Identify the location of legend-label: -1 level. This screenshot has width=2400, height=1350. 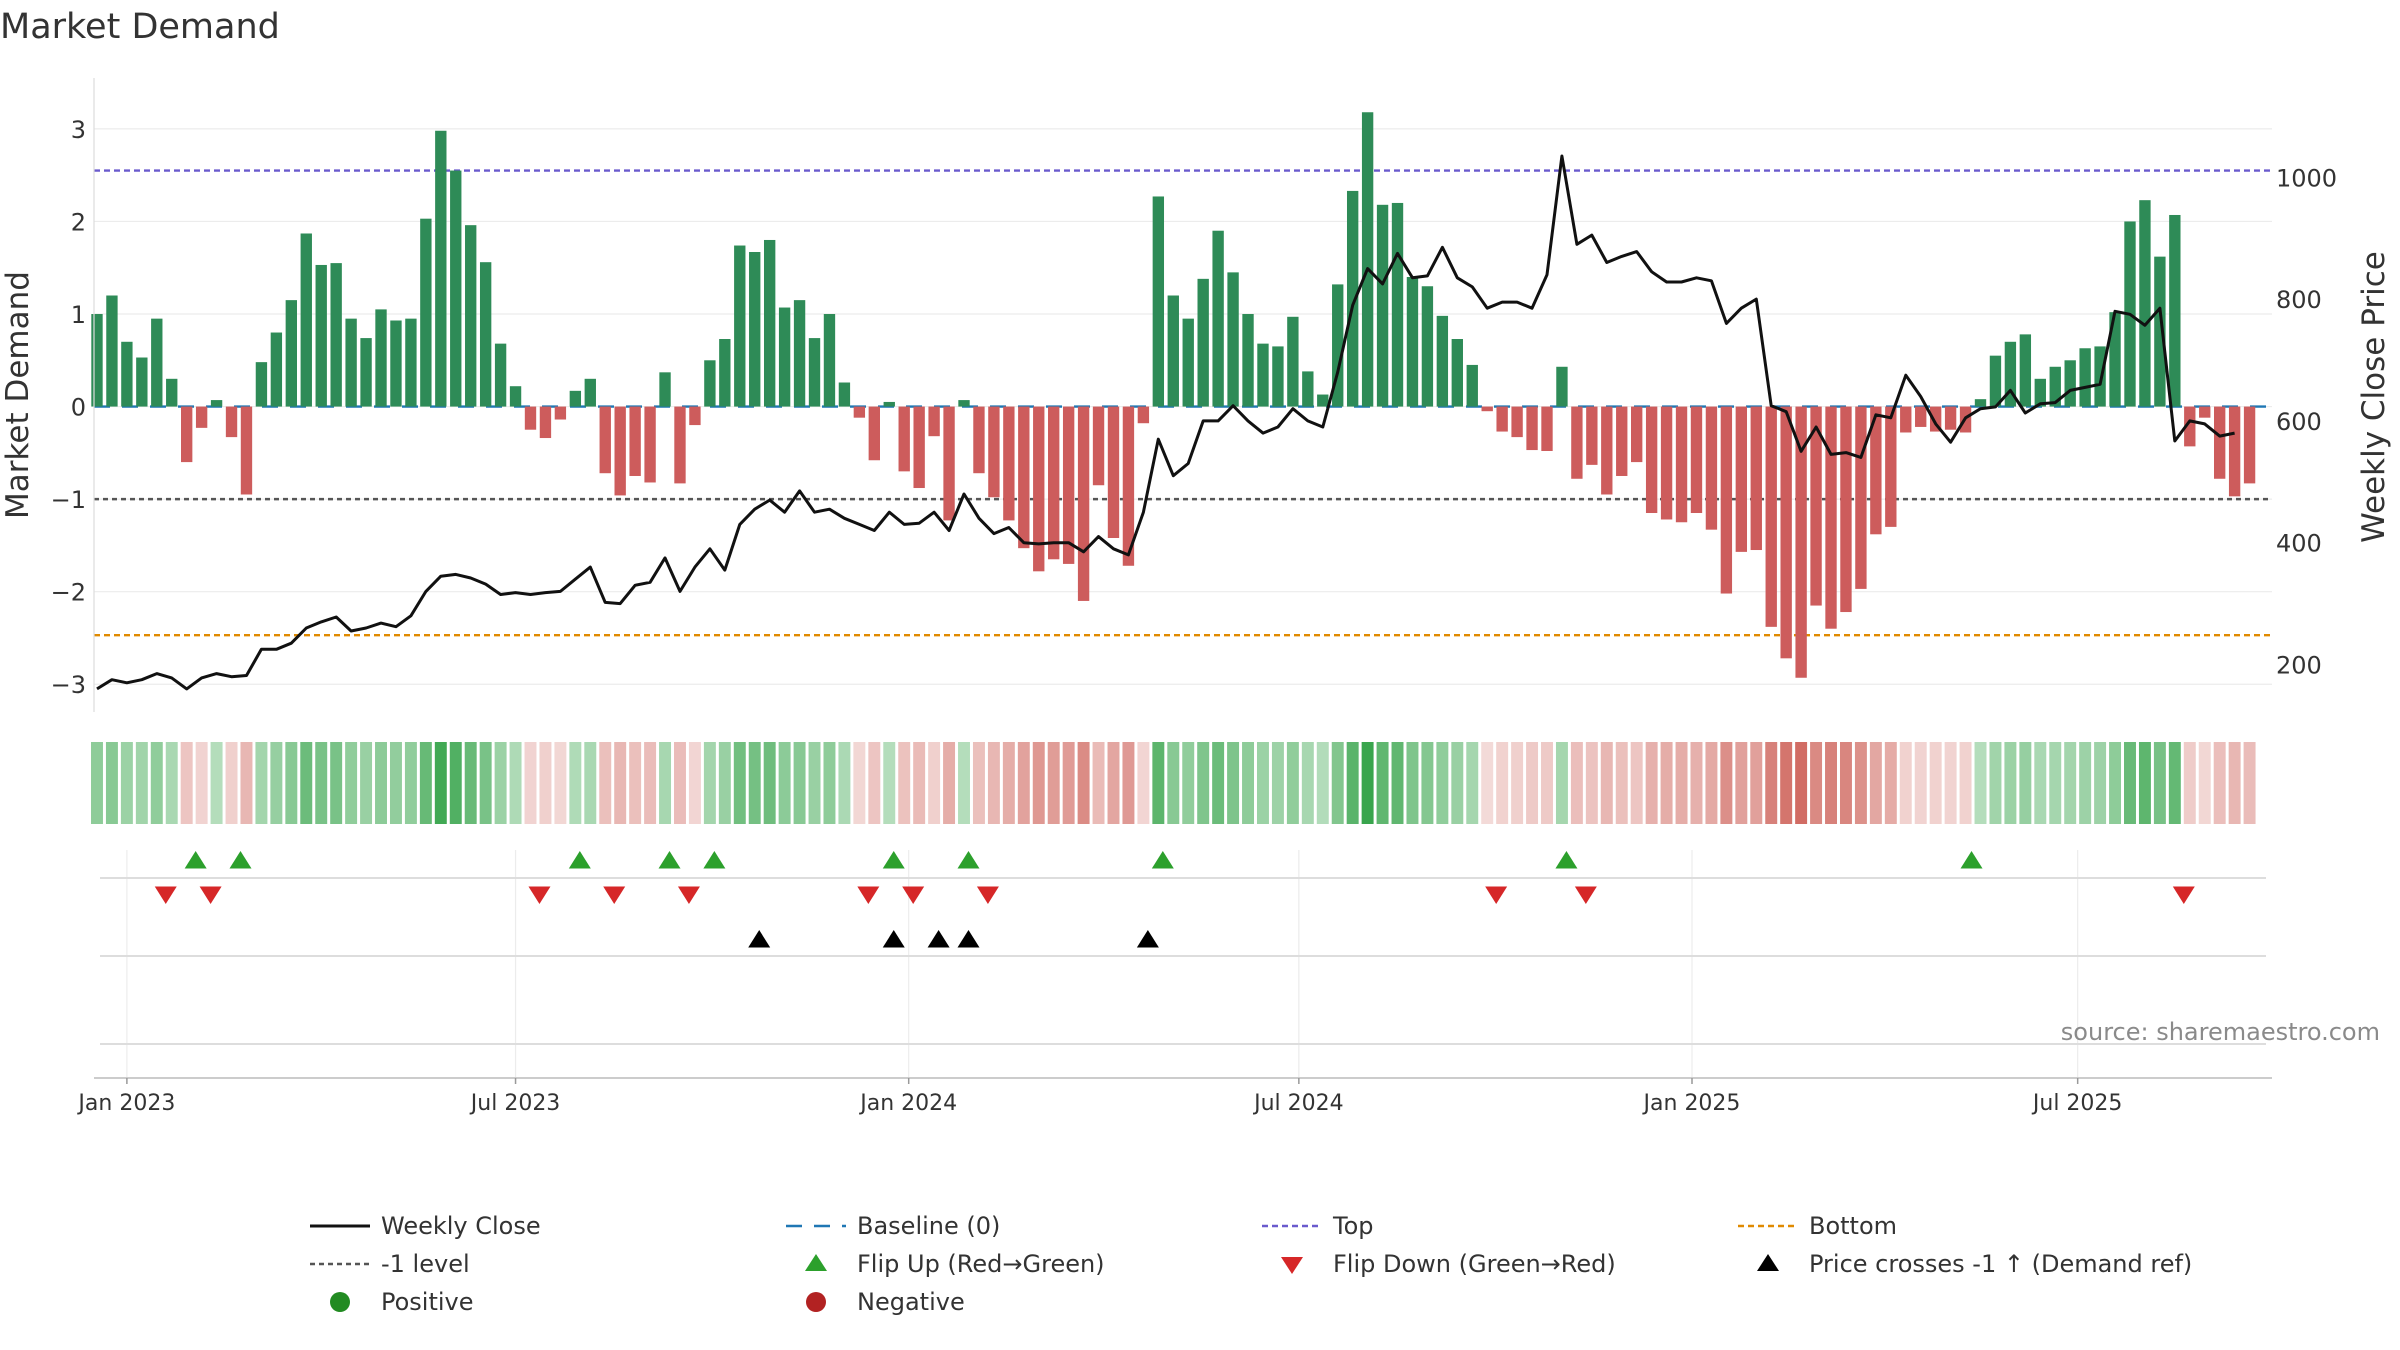
(425, 1264).